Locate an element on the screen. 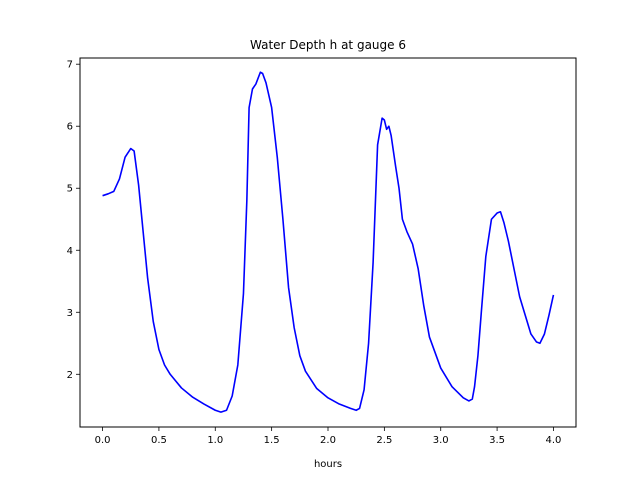 The image size is (640, 480). y-tick-label: 5 is located at coordinates (70, 189).